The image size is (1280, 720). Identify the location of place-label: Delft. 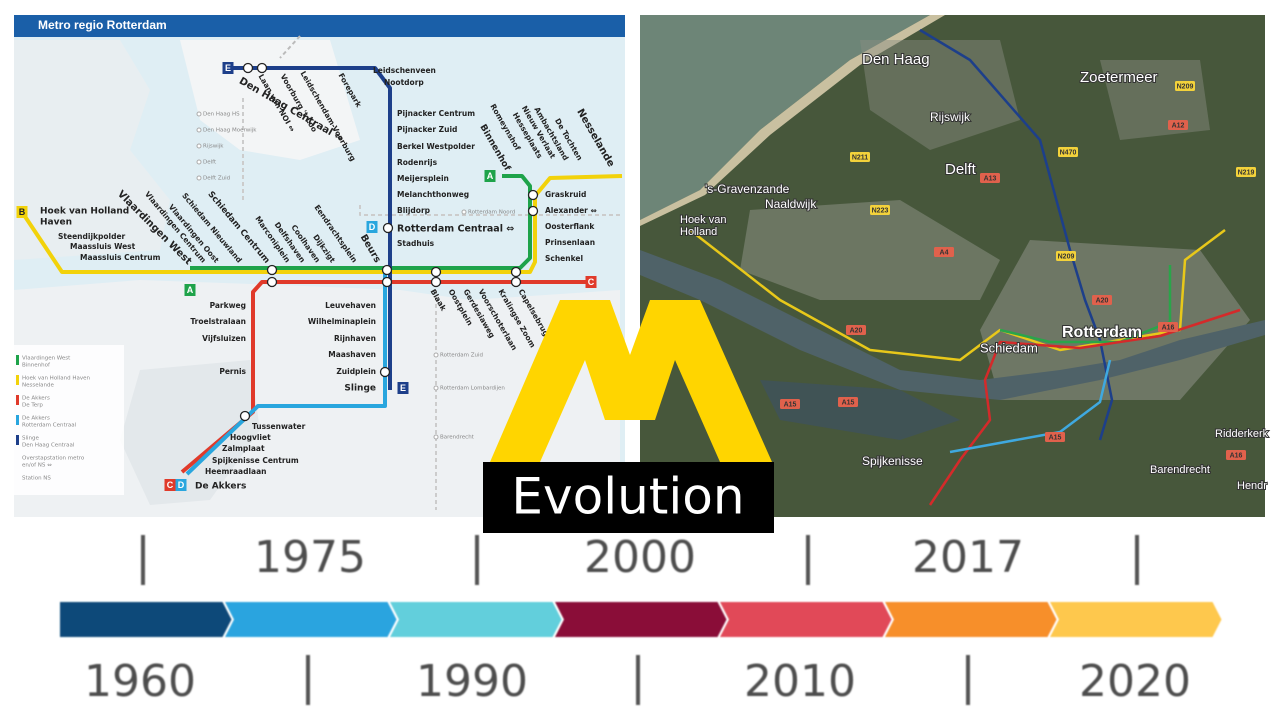
(961, 169).